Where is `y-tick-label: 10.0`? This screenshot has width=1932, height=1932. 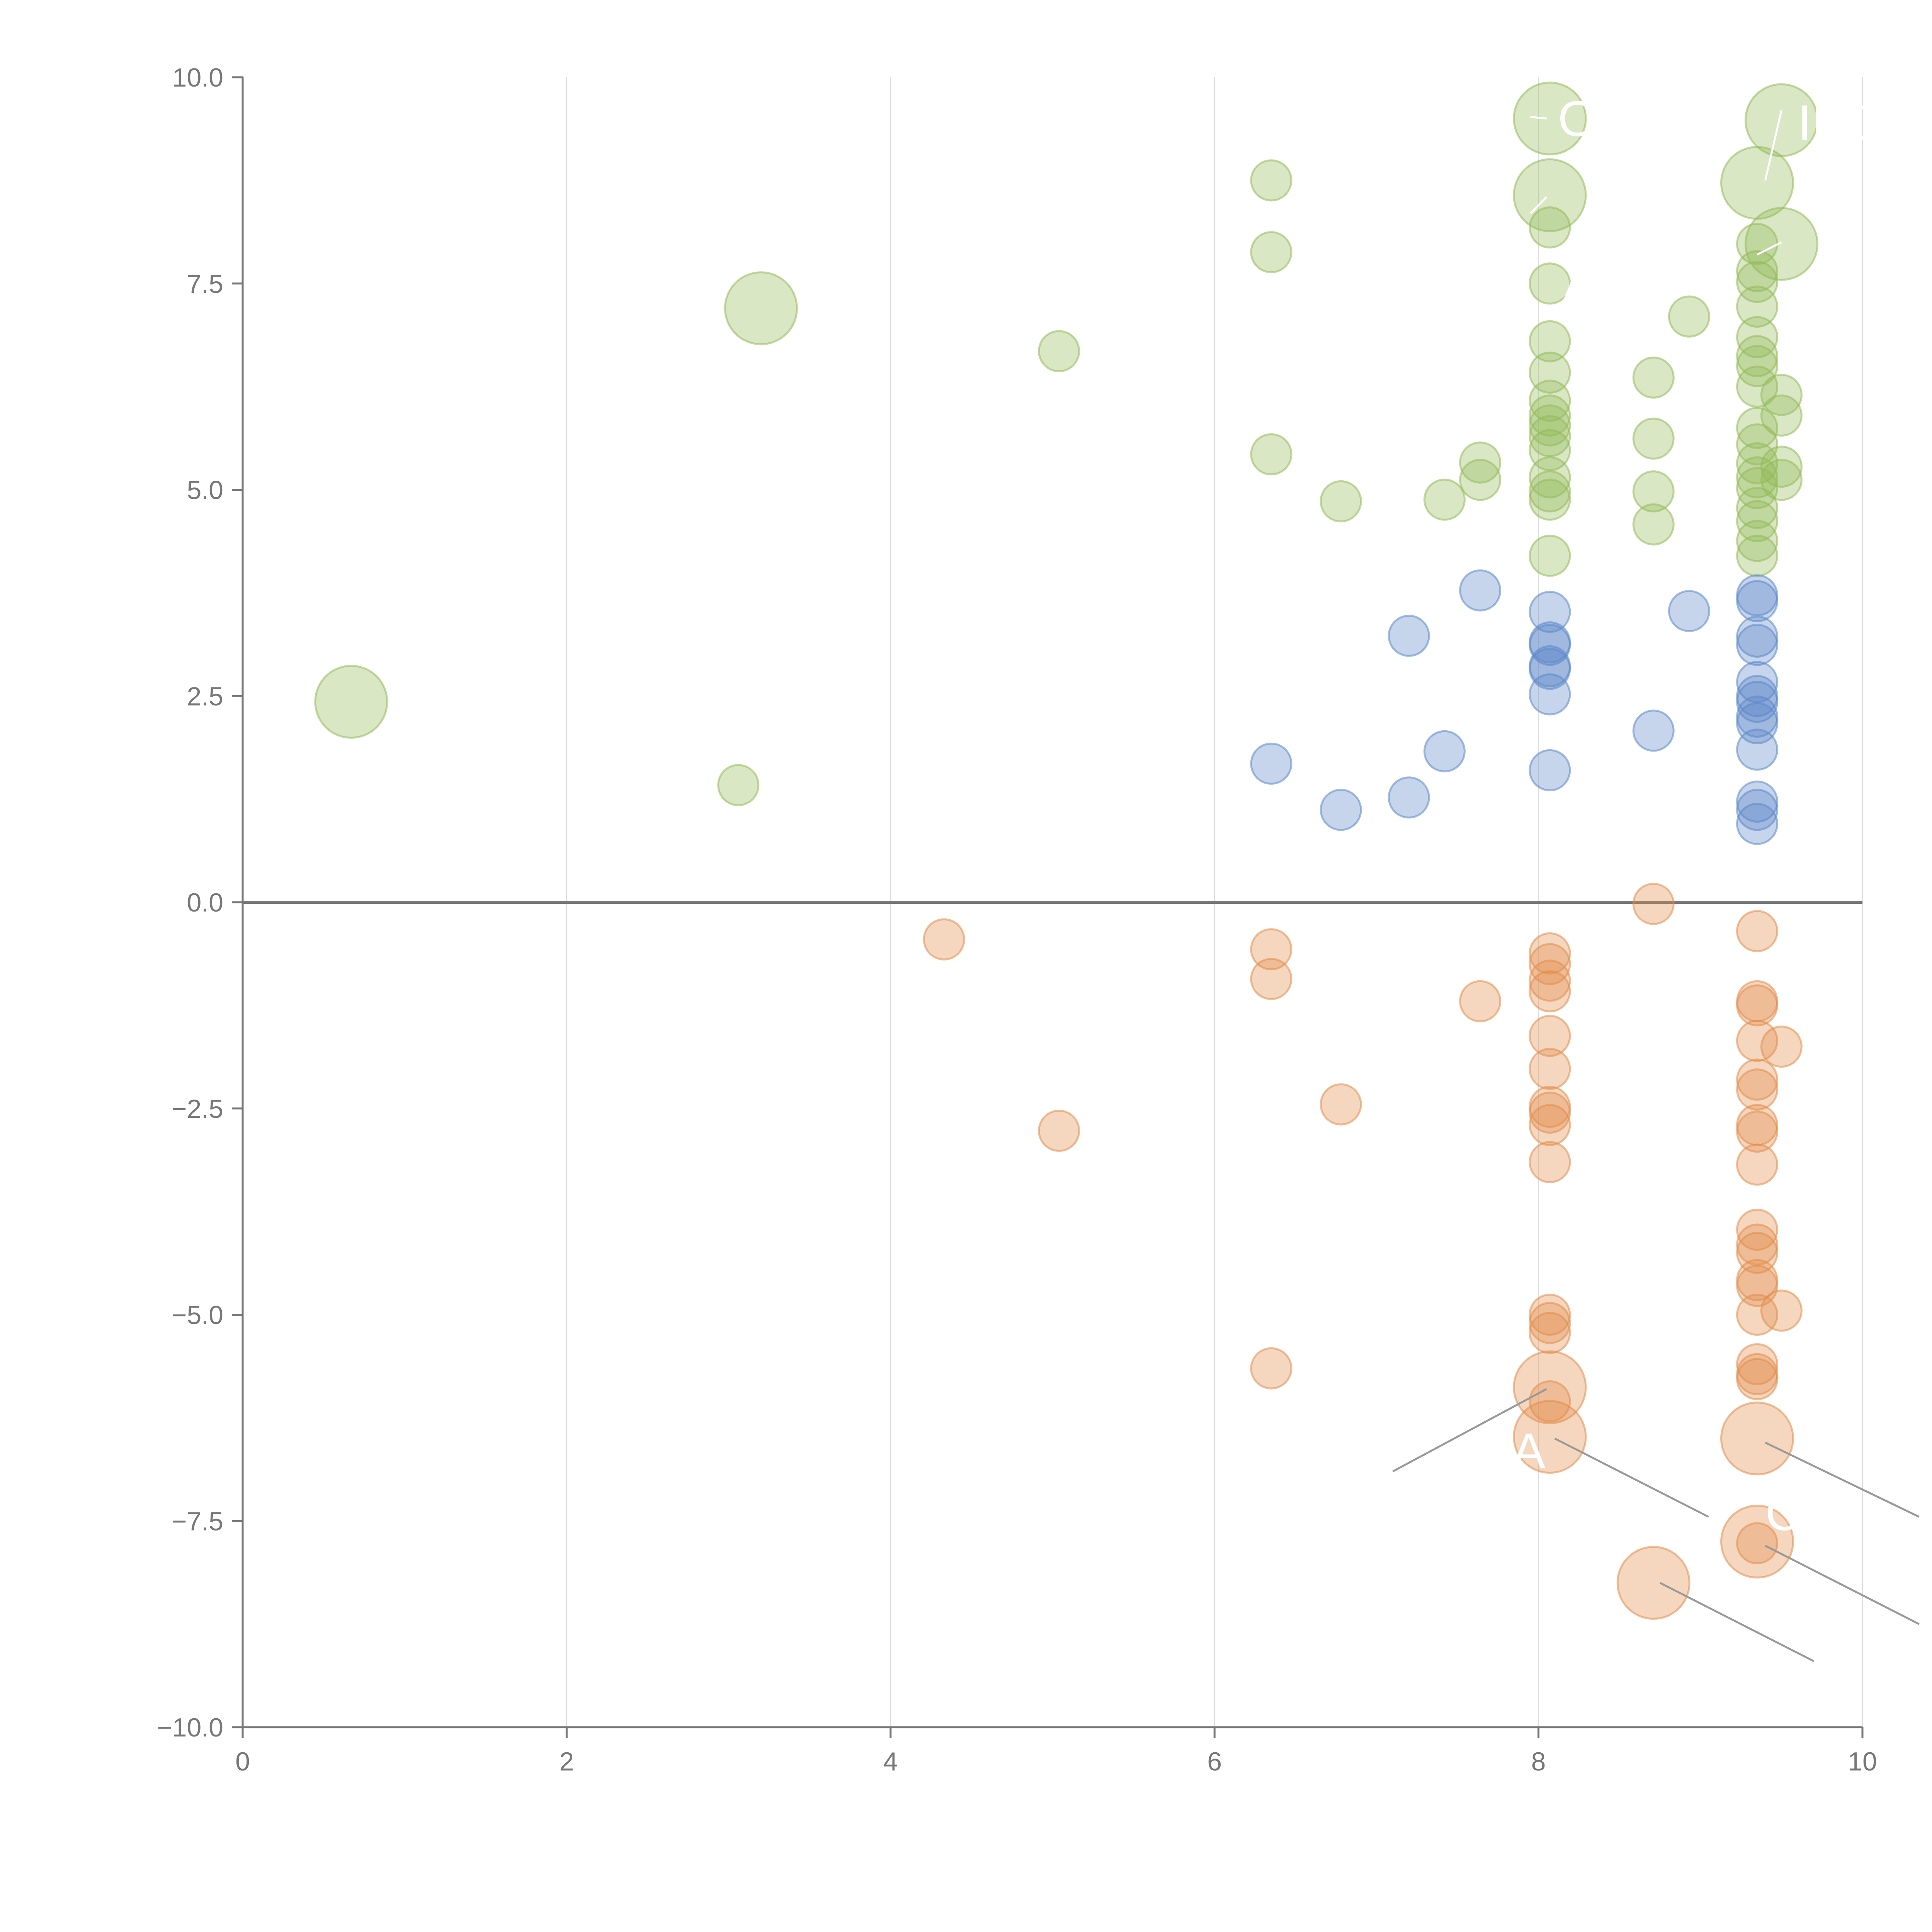 y-tick-label: 10.0 is located at coordinates (198, 78).